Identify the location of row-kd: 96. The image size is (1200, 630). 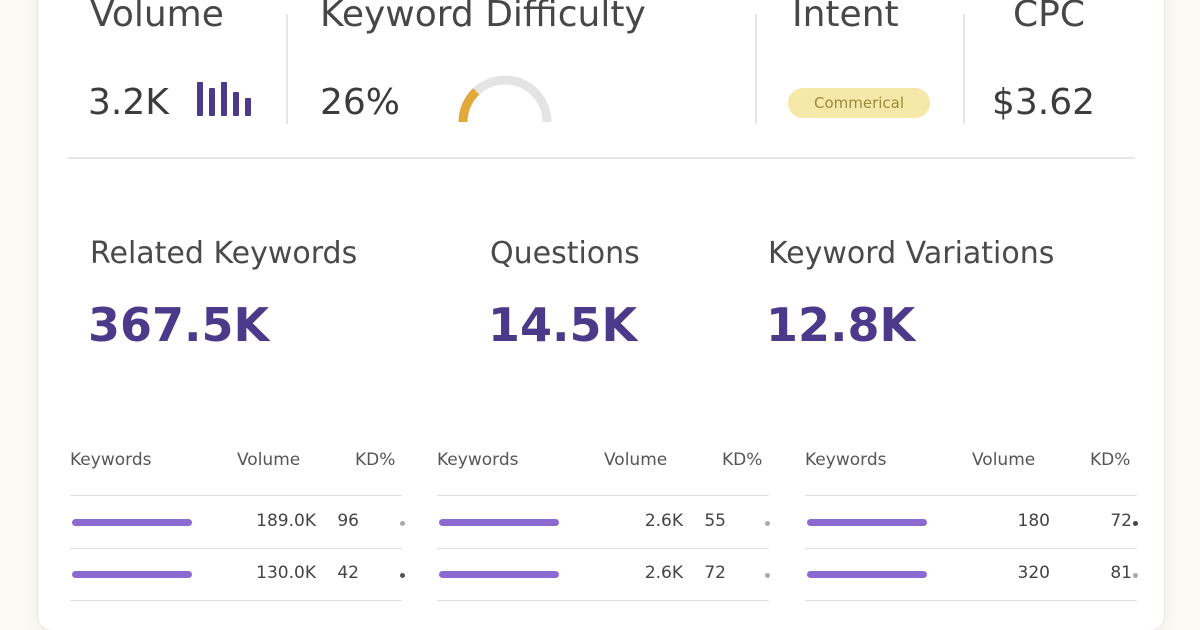
(348, 521).